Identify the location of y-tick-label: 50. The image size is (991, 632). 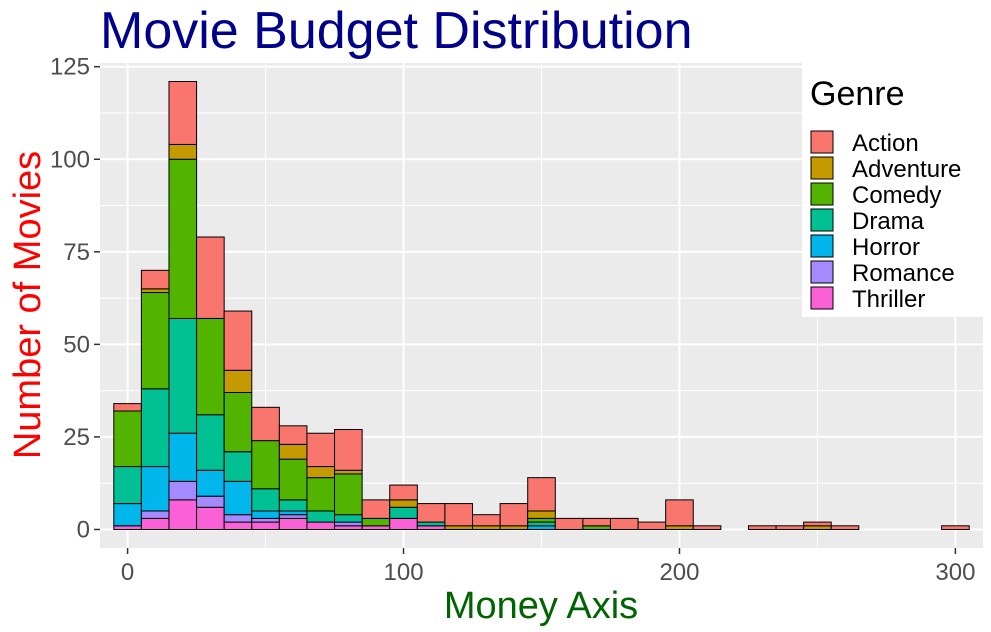
(76, 344).